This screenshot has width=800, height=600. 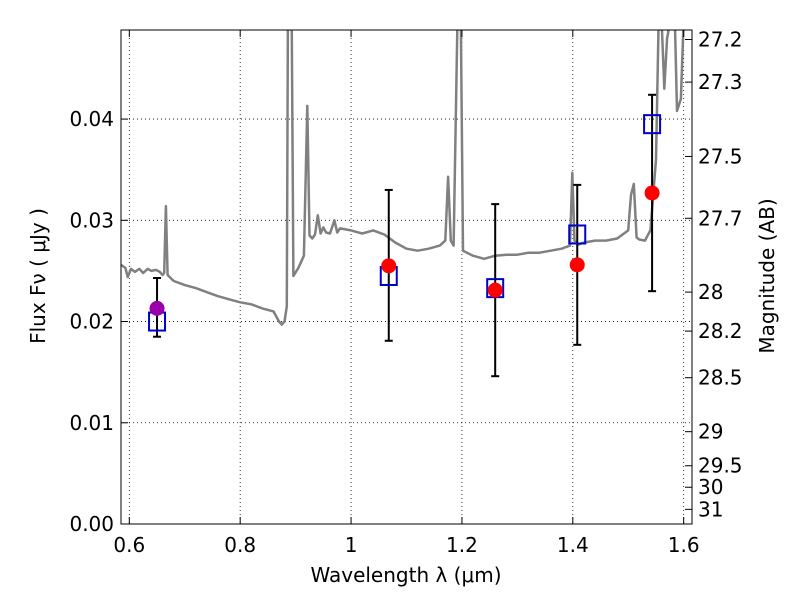 What do you see at coordinates (573, 545) in the screenshot?
I see `x-tick-label: 1.4` at bounding box center [573, 545].